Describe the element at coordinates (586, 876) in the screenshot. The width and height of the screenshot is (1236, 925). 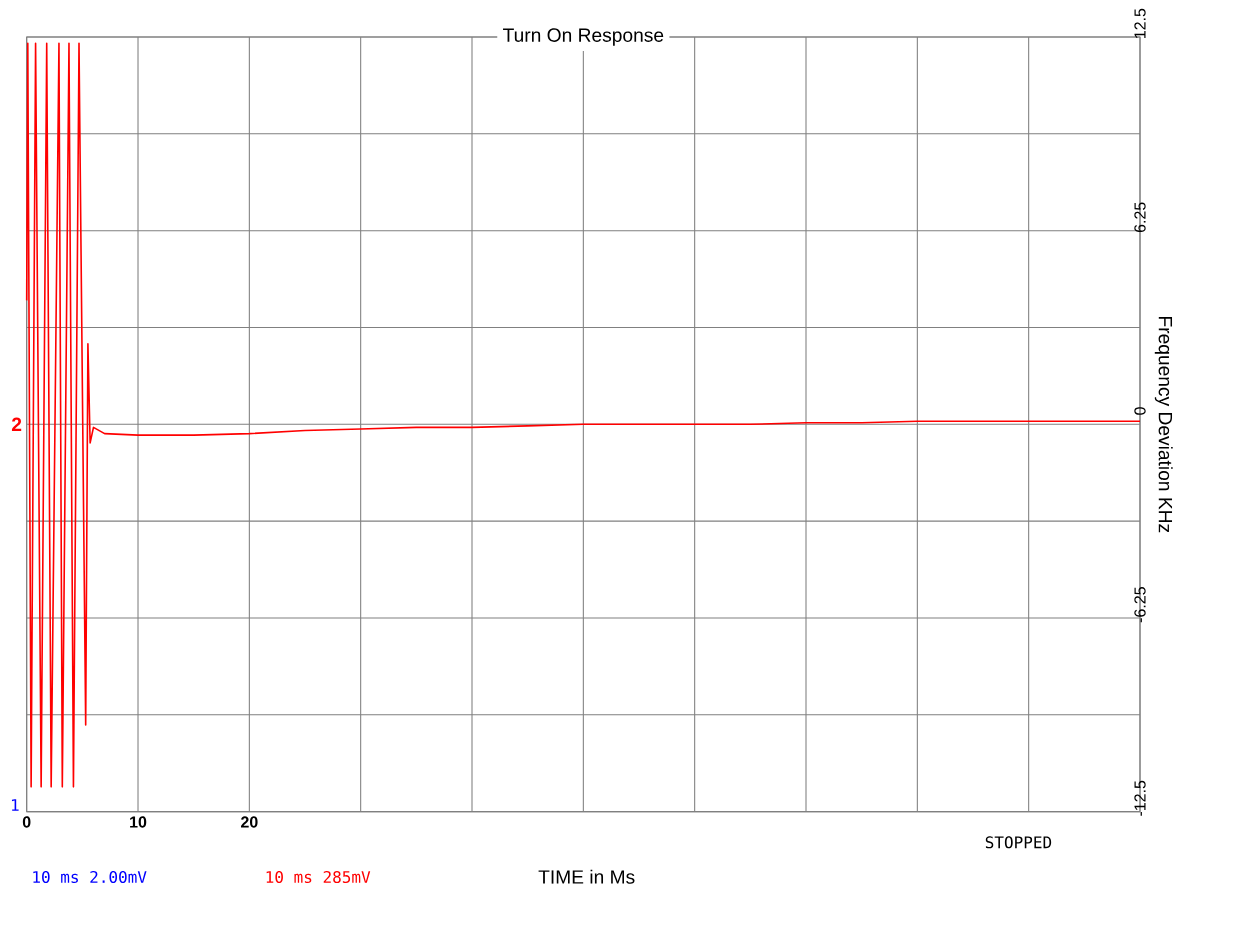
I see `x-axis-title: TIME in Ms` at that location.